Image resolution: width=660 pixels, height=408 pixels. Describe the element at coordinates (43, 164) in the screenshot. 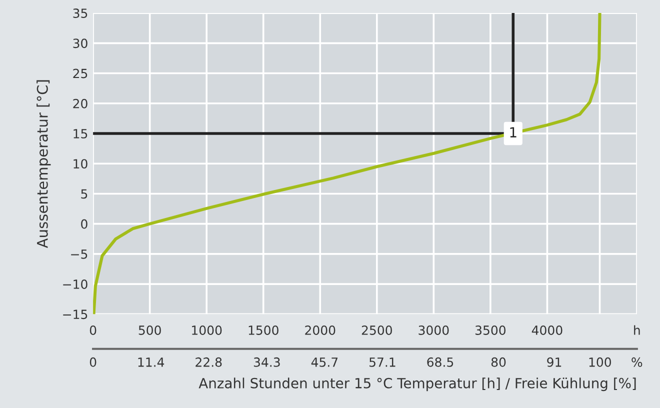

I see `y-axis-title: Aussentemperatur [°C]` at that location.